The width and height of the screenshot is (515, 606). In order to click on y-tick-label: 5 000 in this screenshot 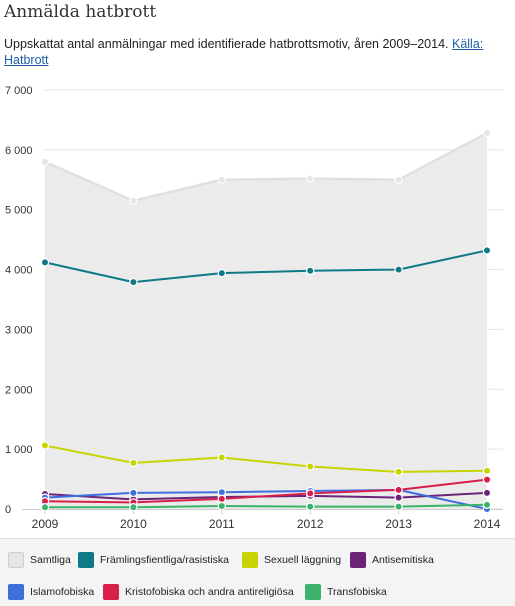, I will do `click(19, 211)`.